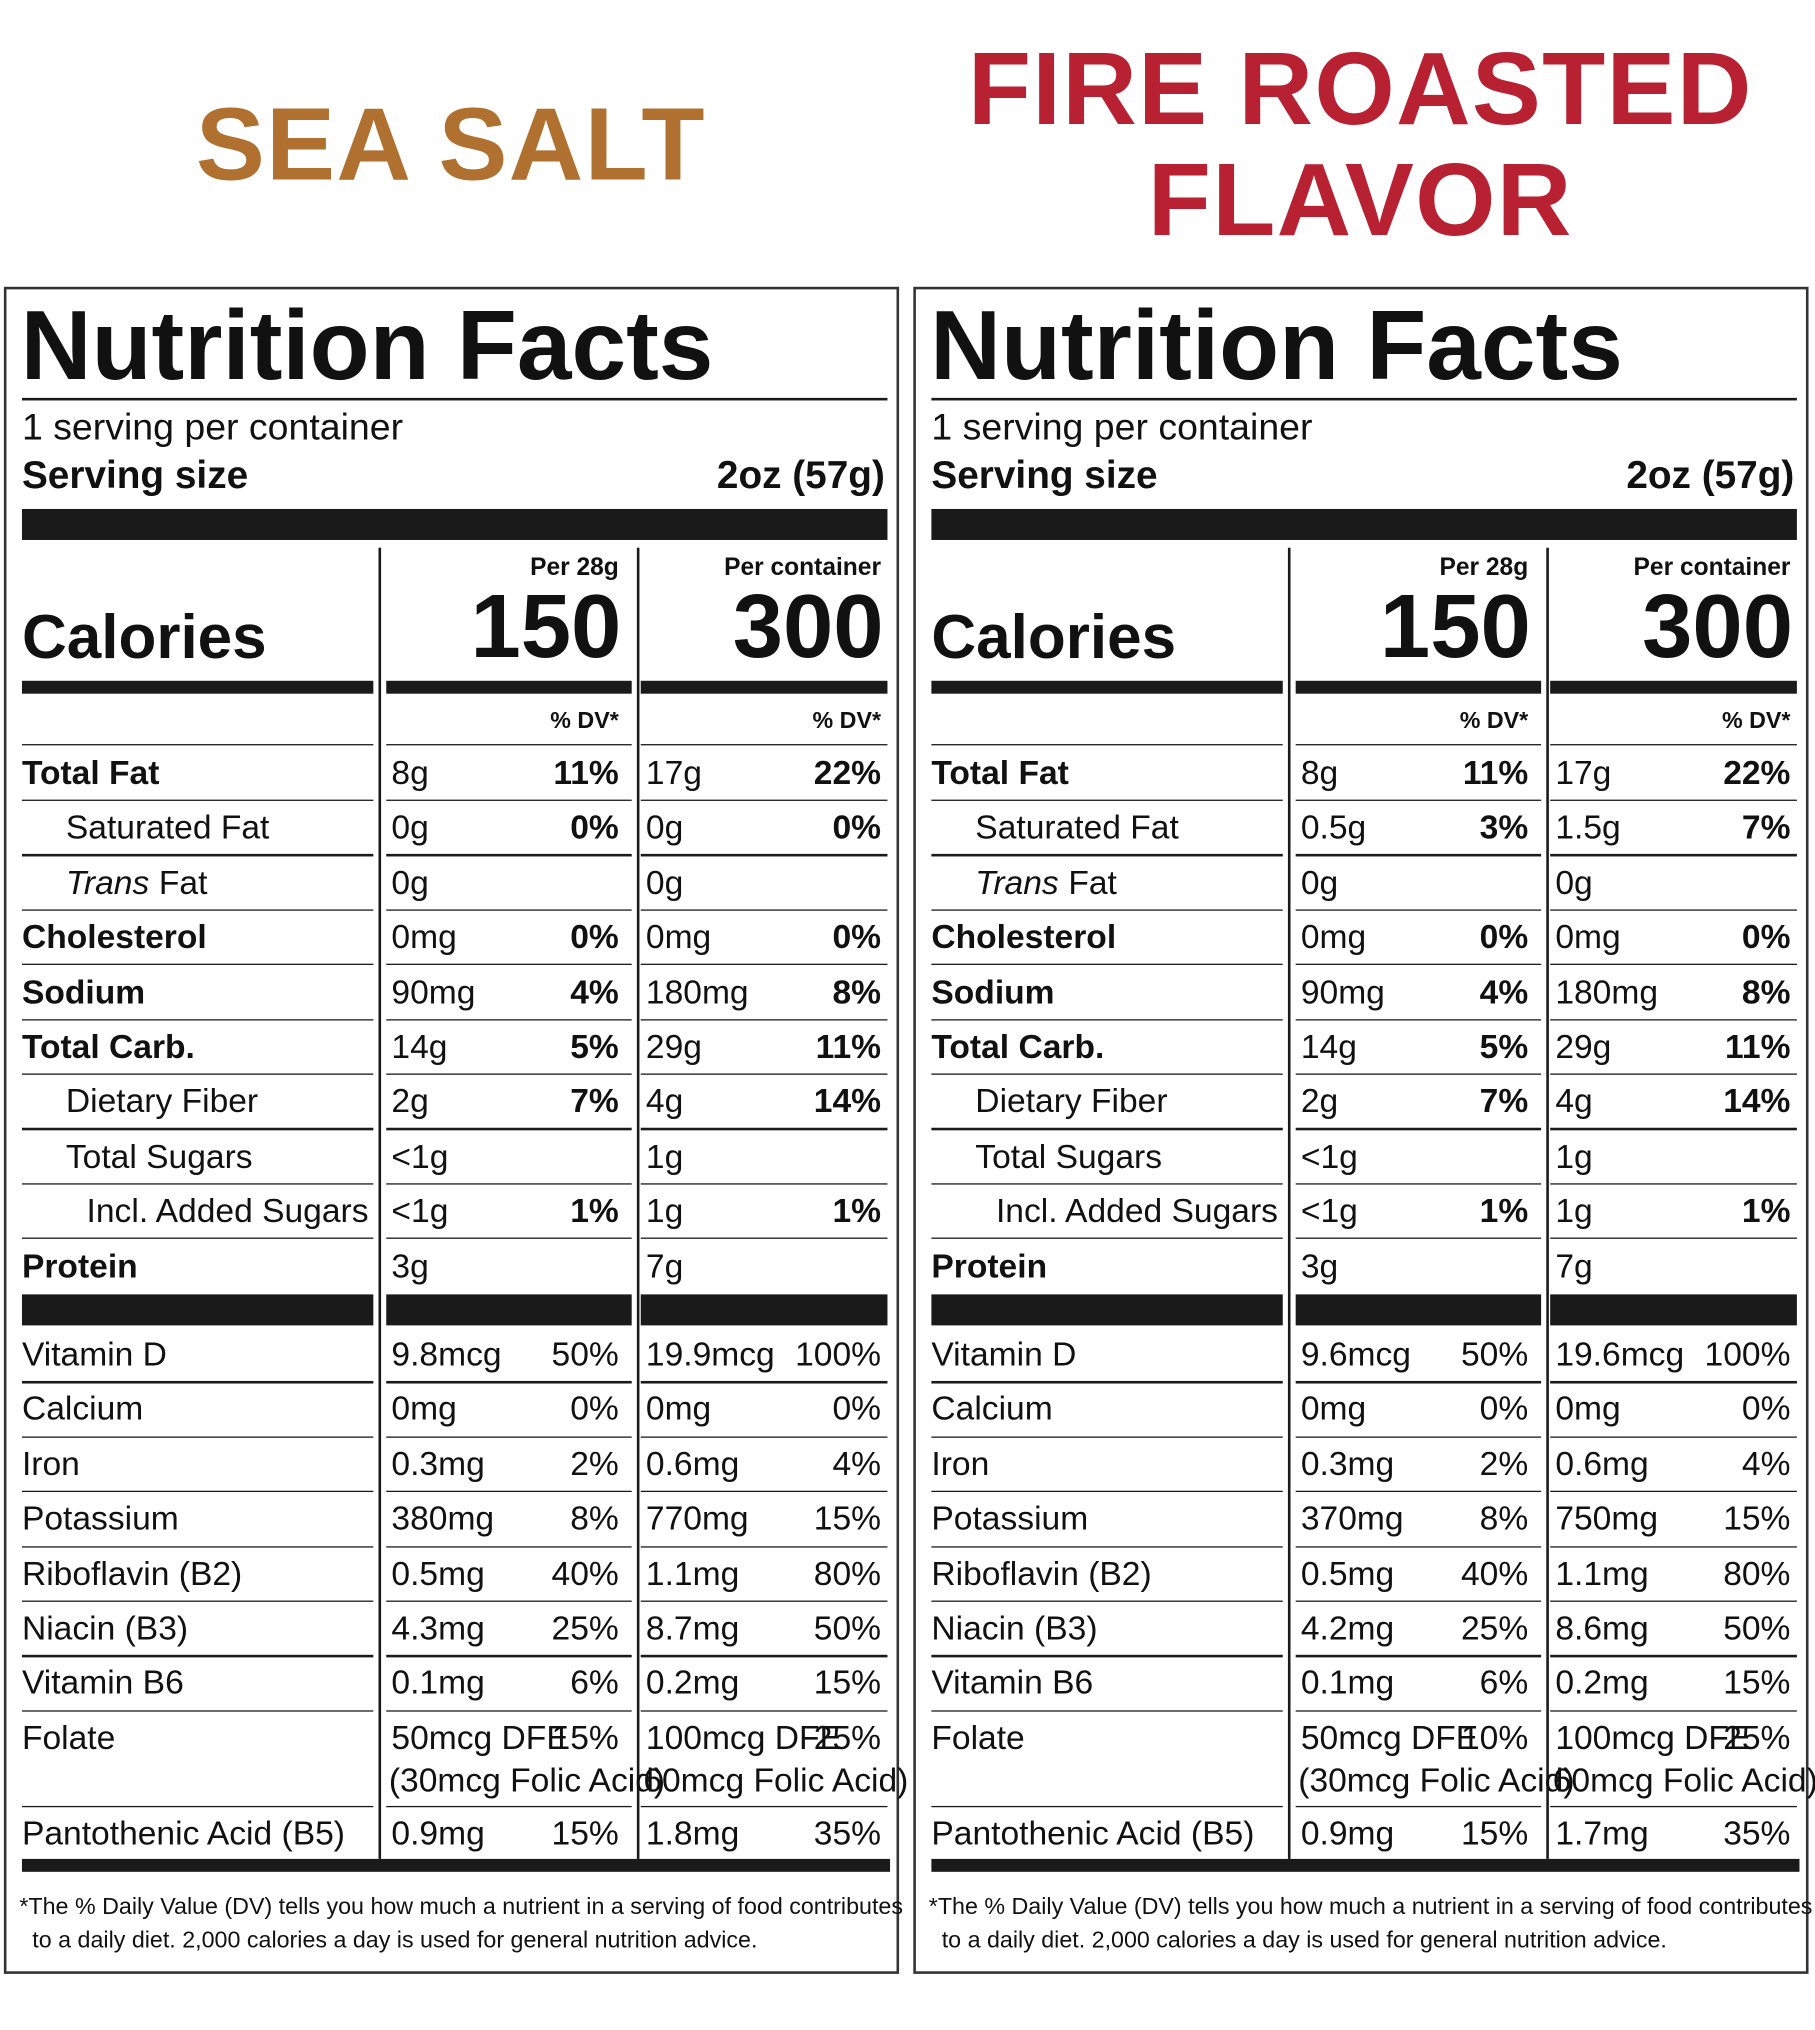  Describe the element at coordinates (743, 1737) in the screenshot. I see `amount: 100mcg DFE` at that location.